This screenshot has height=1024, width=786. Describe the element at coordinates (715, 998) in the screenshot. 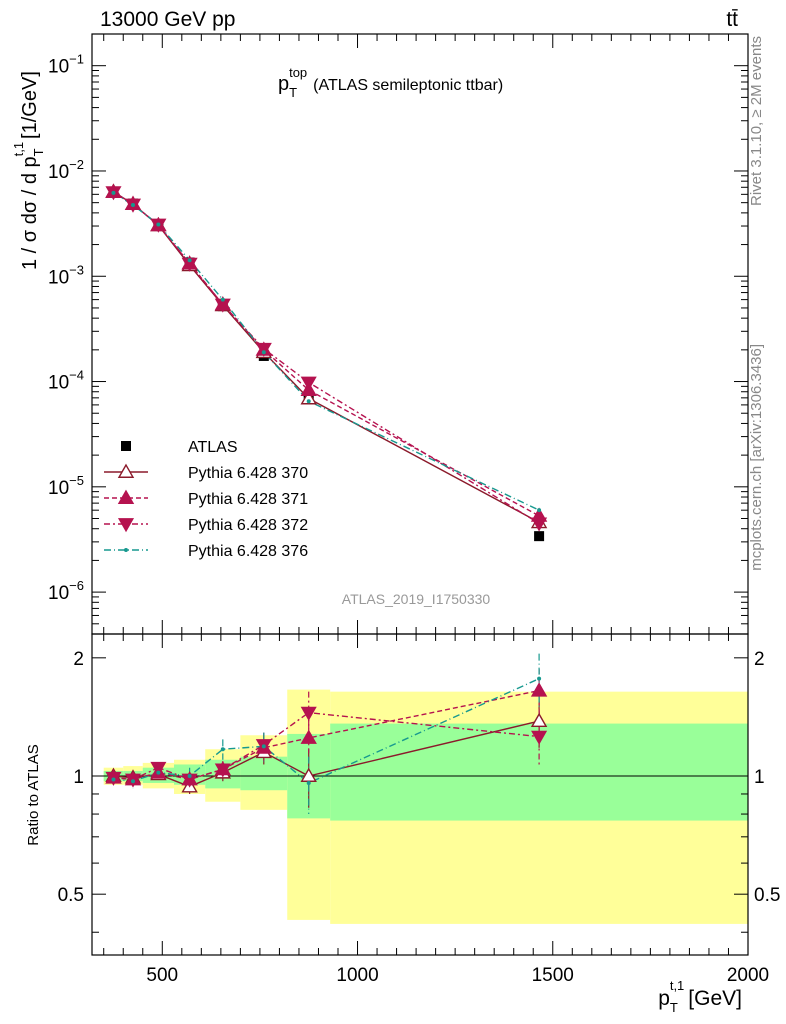

I see `x-axis-label-unit: [GeV]` at that location.